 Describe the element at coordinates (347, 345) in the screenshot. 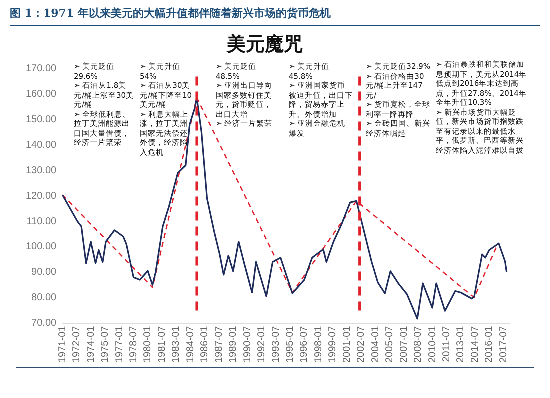

I see `x-tick-label: 2001-01` at that location.